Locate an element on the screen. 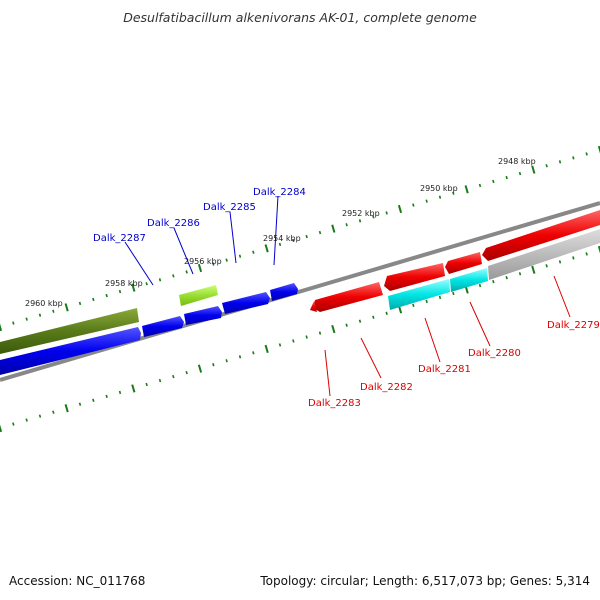  gene-label: Dalk_2280 is located at coordinates (494, 353).